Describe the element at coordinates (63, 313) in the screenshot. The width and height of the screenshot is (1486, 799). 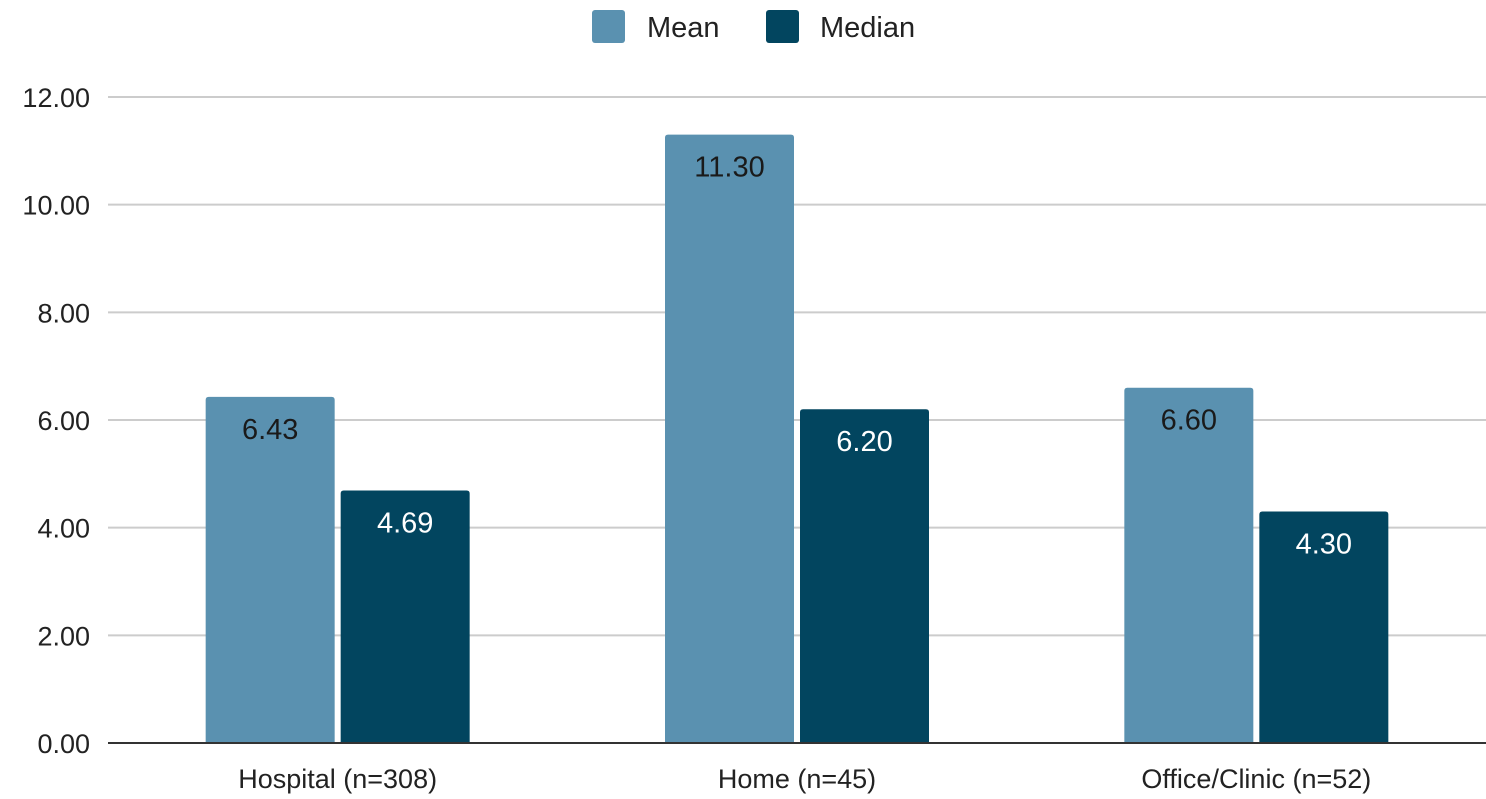
I see `y-tick-label: 8.00` at that location.